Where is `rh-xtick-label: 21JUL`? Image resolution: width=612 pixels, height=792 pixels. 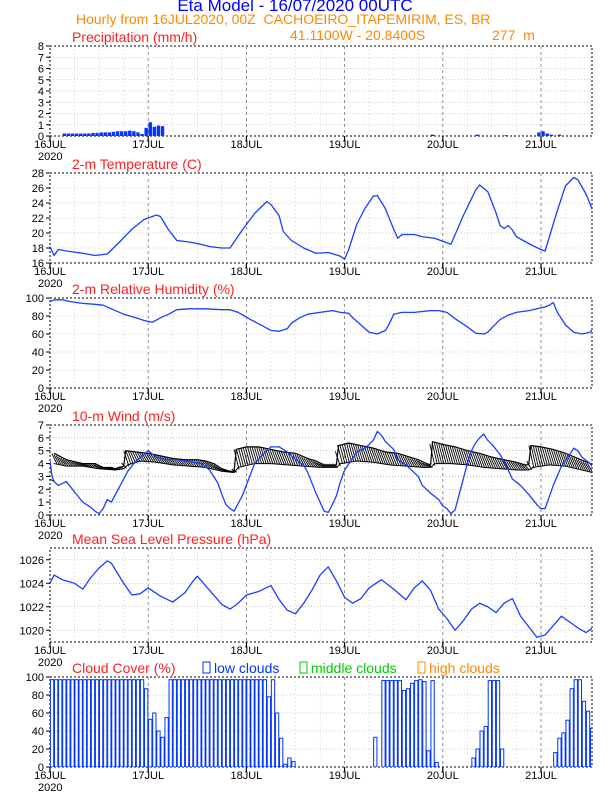
rh-xtick-label: 21JUL is located at coordinates (541, 397).